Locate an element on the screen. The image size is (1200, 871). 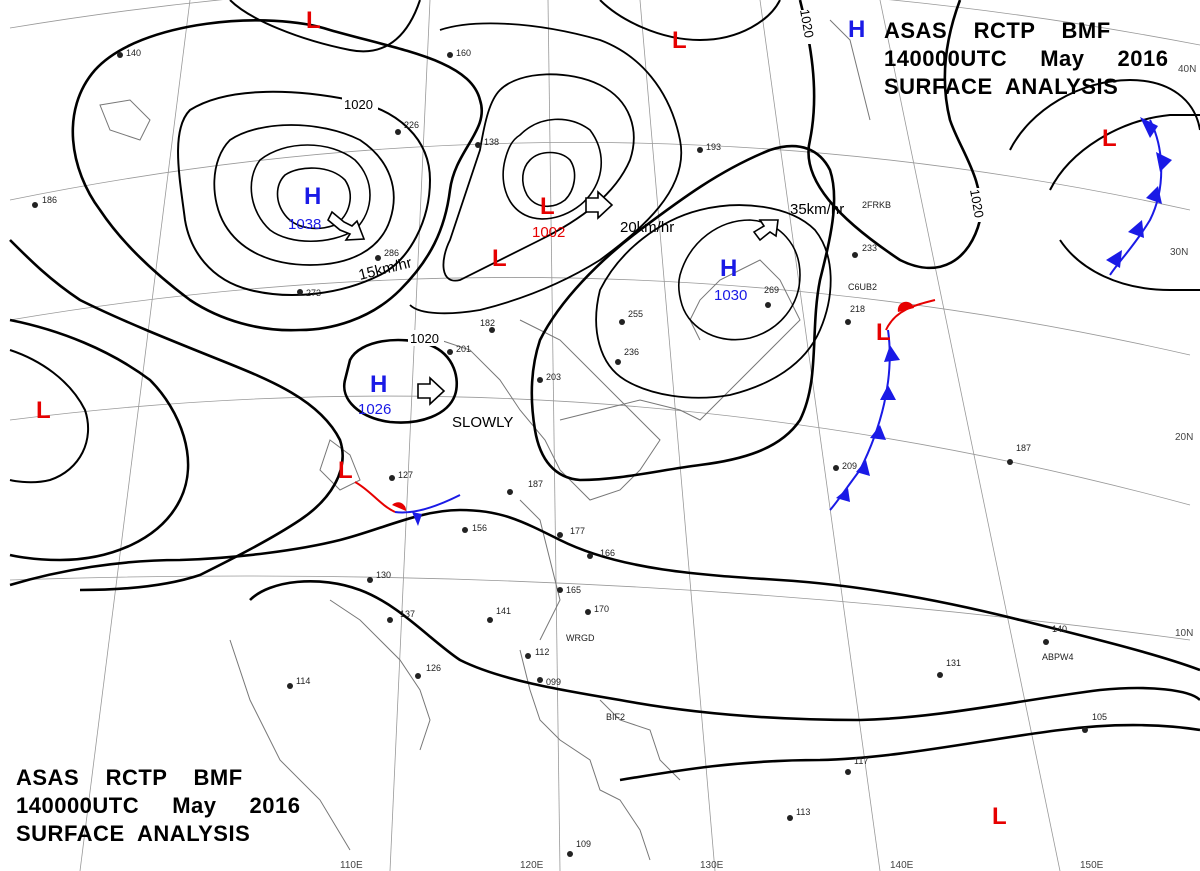
station-value: 160 is located at coordinates (463, 53).